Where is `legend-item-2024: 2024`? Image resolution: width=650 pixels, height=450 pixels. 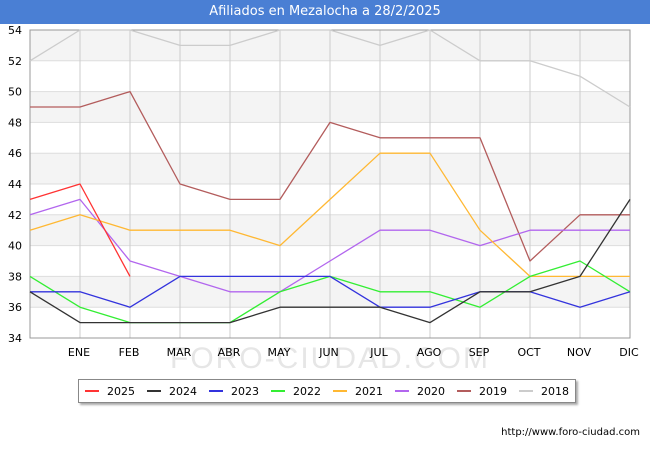 legend-item-2024: 2024 is located at coordinates (172, 391).